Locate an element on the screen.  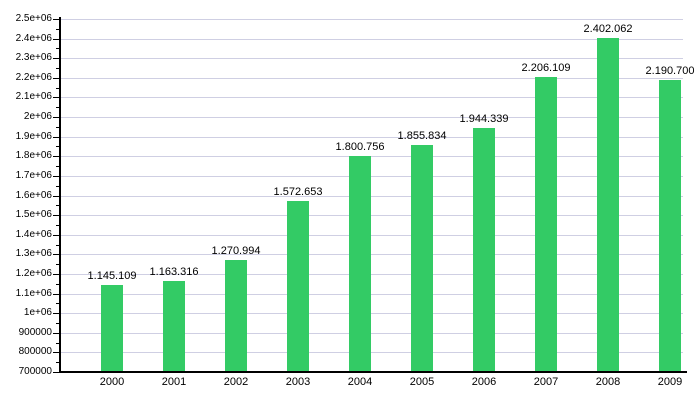
y-tick-label: 2.1e+06 is located at coordinates (33, 96).